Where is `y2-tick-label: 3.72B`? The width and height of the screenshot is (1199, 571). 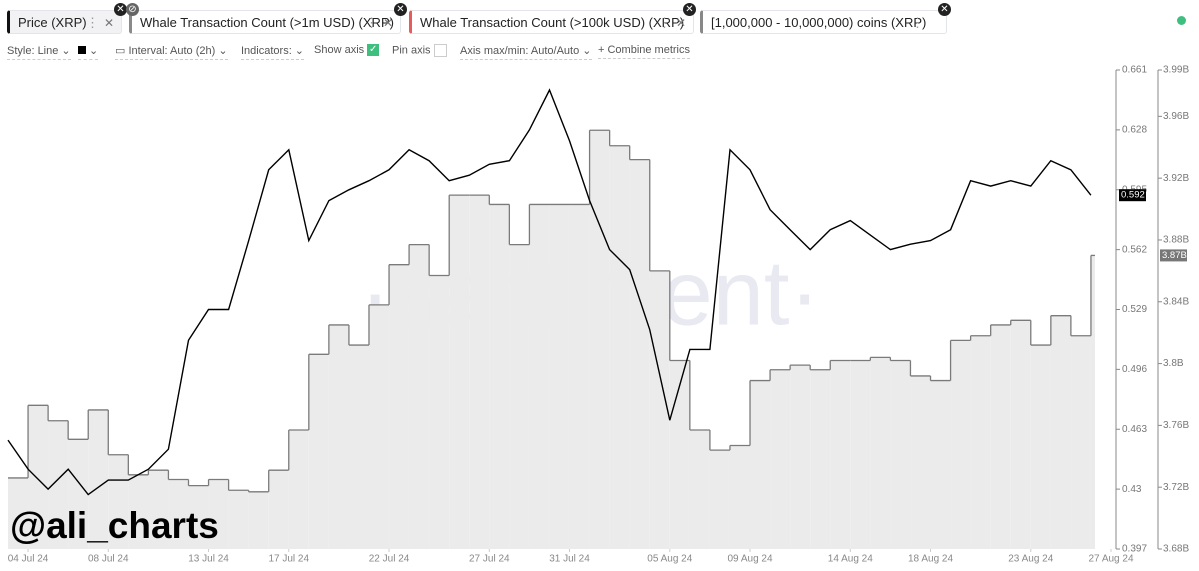 y2-tick-label: 3.72B is located at coordinates (1176, 487).